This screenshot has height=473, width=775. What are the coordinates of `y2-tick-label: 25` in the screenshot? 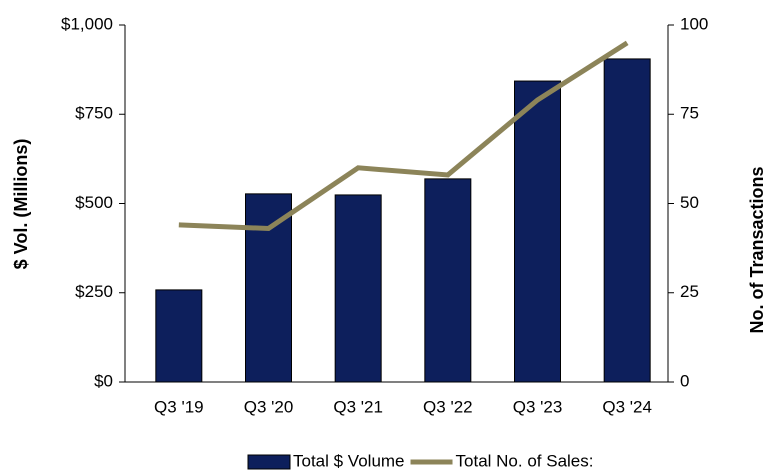 It's located at (689, 291).